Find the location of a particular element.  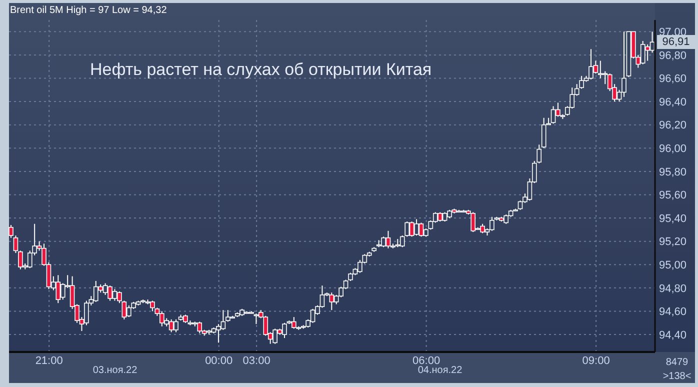

y-tick-label: 94,60 is located at coordinates (673, 312).